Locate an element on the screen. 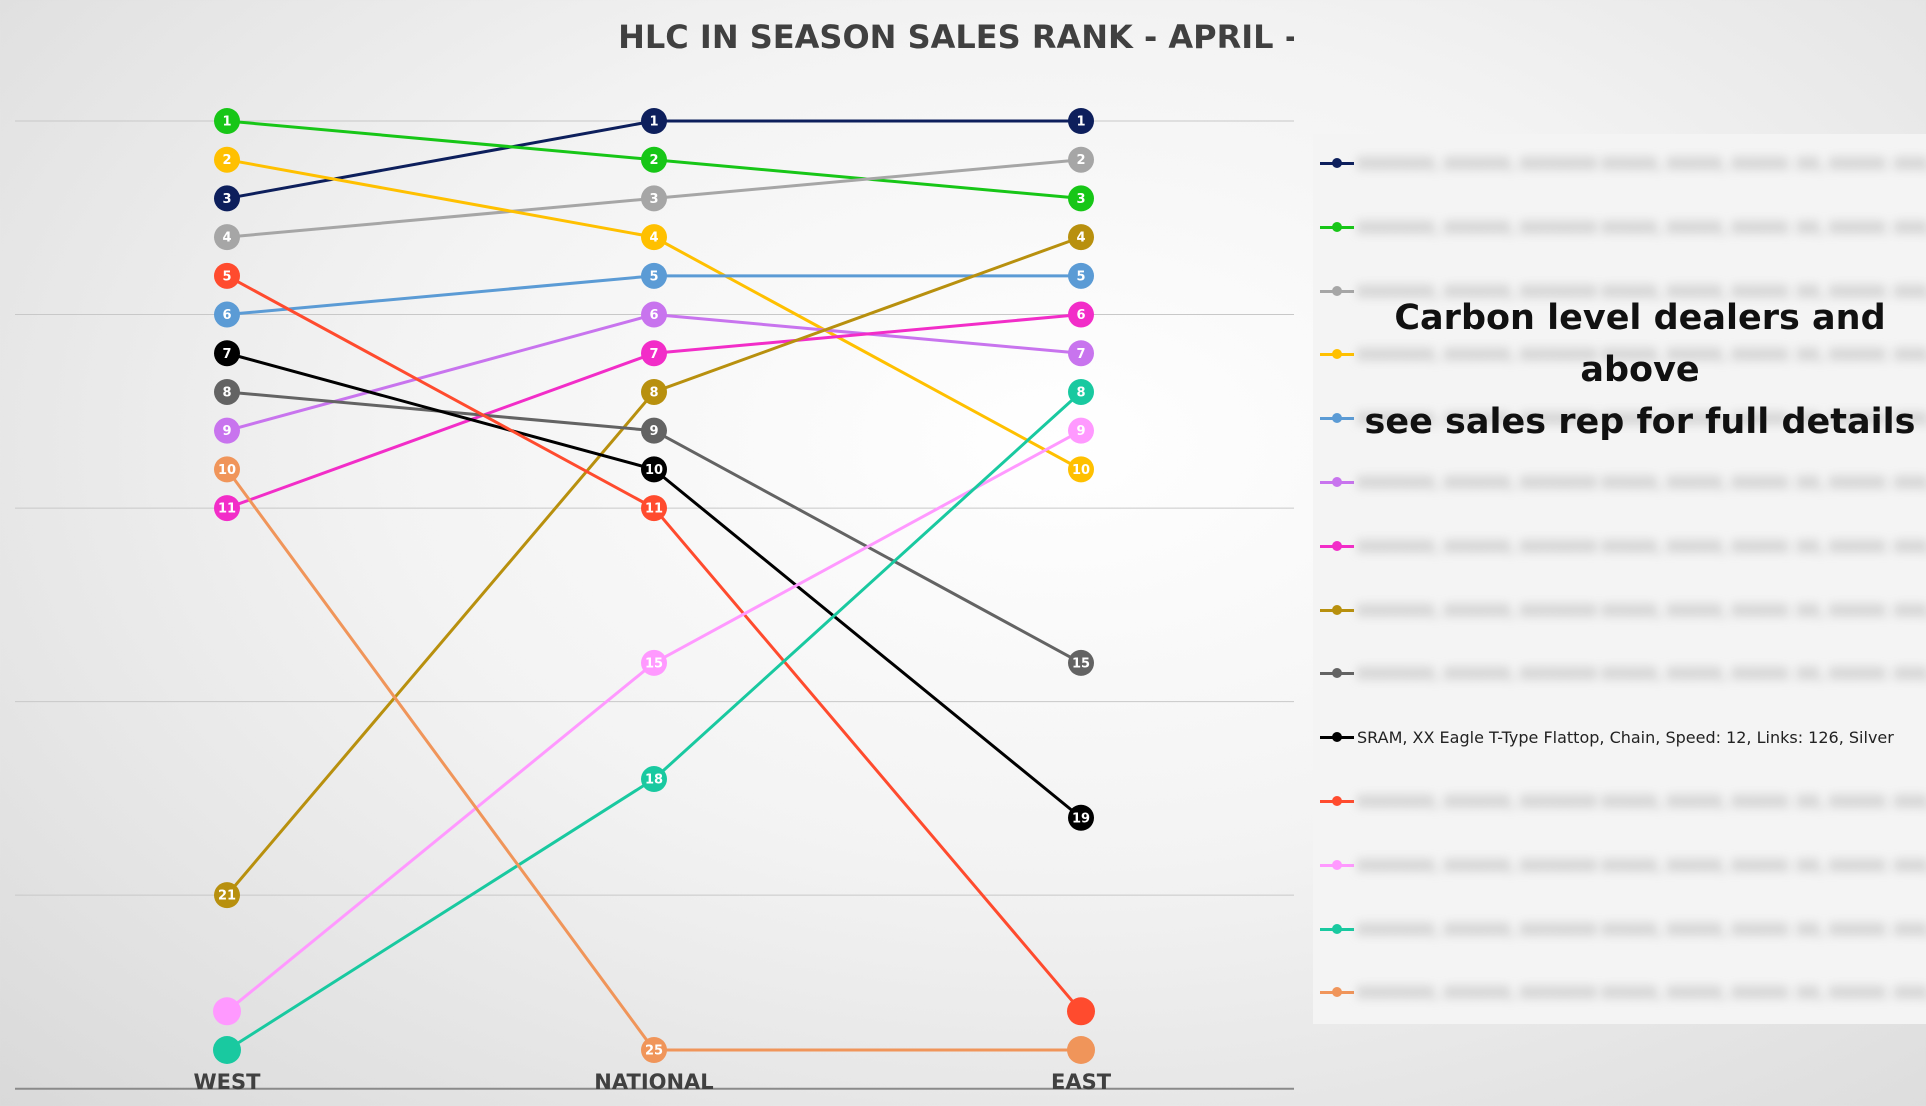 Image resolution: width=1926 pixels, height=1106 pixels. marker-s11-west is located at coordinates (227, 275).